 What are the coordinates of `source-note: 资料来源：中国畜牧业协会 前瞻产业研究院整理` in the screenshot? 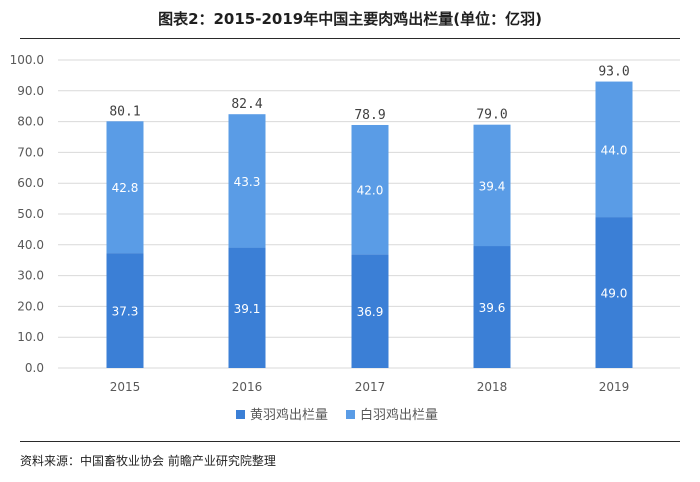 It's located at (148, 461).